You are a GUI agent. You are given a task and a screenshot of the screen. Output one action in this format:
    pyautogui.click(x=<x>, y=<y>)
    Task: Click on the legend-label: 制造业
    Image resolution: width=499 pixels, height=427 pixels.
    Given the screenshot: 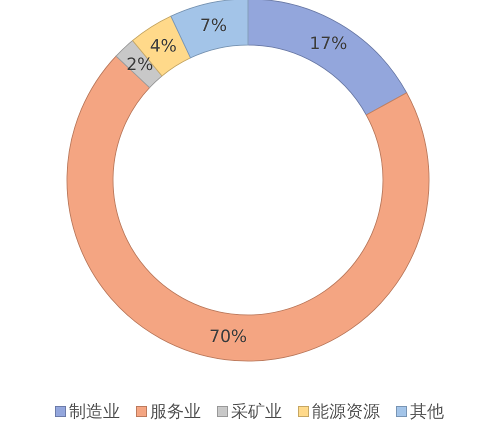 What is the action you would take?
    pyautogui.click(x=94, y=412)
    